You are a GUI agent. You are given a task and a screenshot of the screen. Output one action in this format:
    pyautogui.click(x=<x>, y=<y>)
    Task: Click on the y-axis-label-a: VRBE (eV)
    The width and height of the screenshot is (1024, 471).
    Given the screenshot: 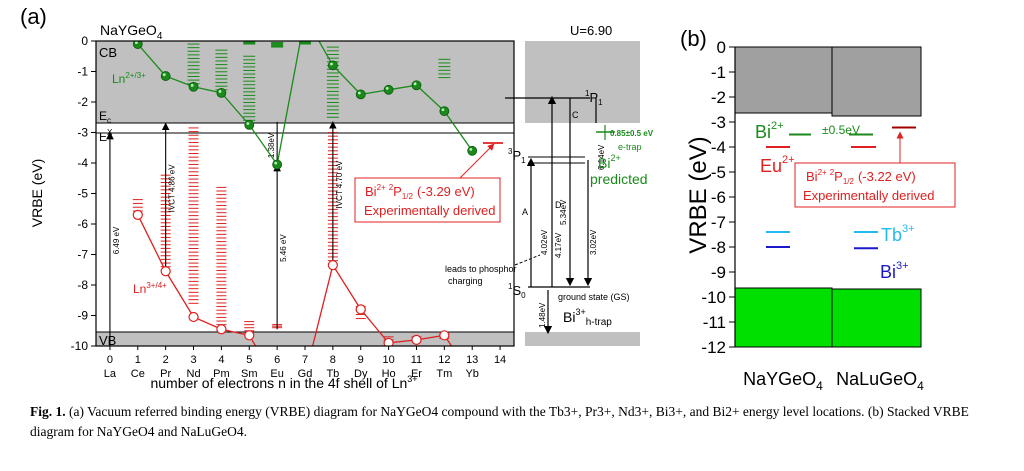 What is the action you would take?
    pyautogui.click(x=37, y=193)
    